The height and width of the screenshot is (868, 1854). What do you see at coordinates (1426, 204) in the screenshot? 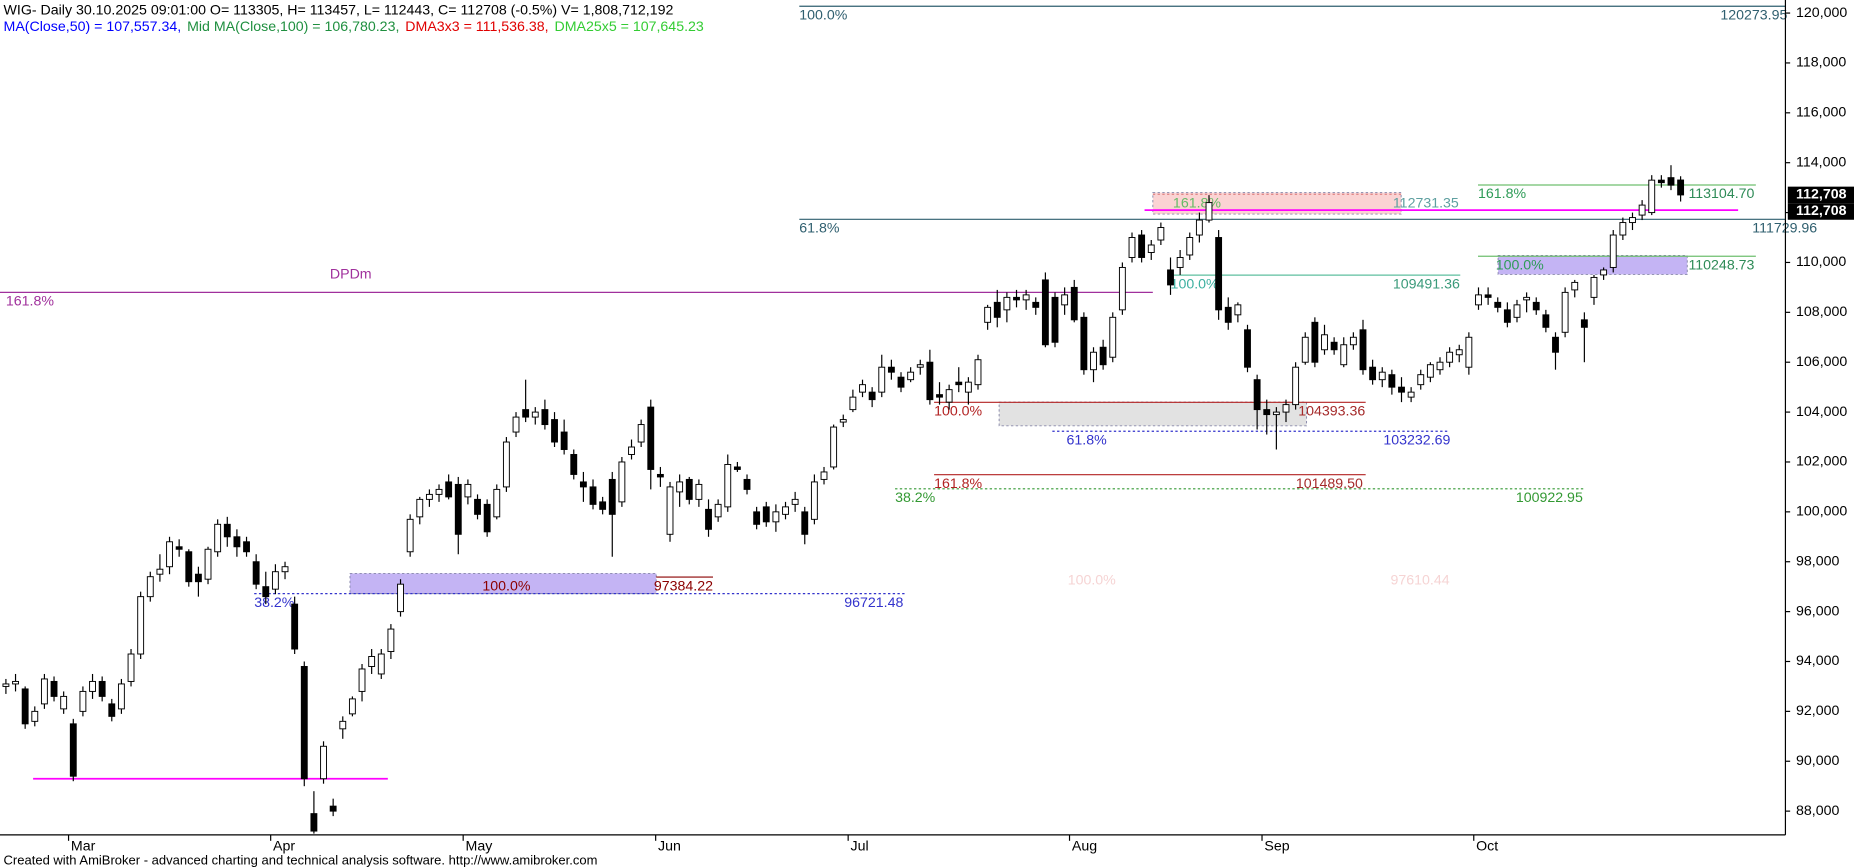
I see `level-value-label: 112731.35` at bounding box center [1426, 204].